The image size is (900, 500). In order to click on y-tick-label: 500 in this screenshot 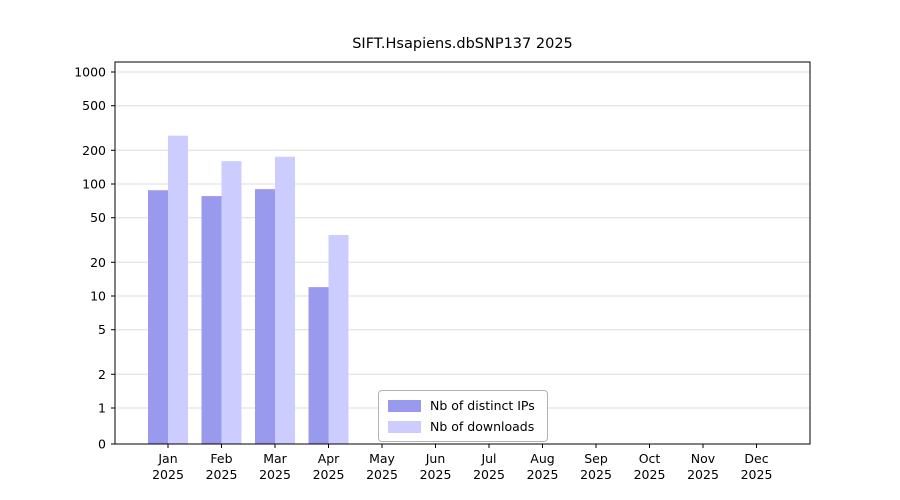, I will do `click(94, 105)`.